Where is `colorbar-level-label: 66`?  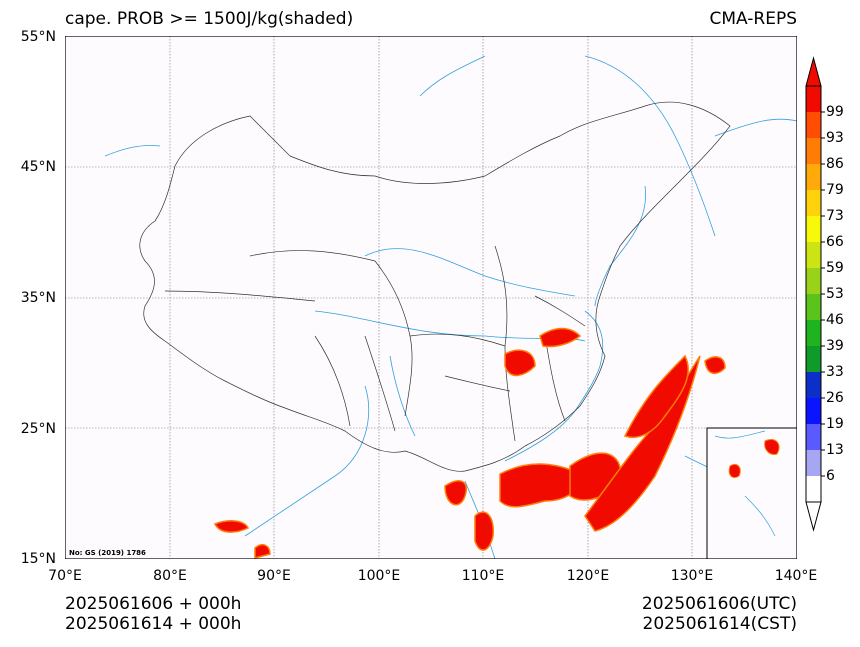 colorbar-level-label: 66 is located at coordinates (835, 242).